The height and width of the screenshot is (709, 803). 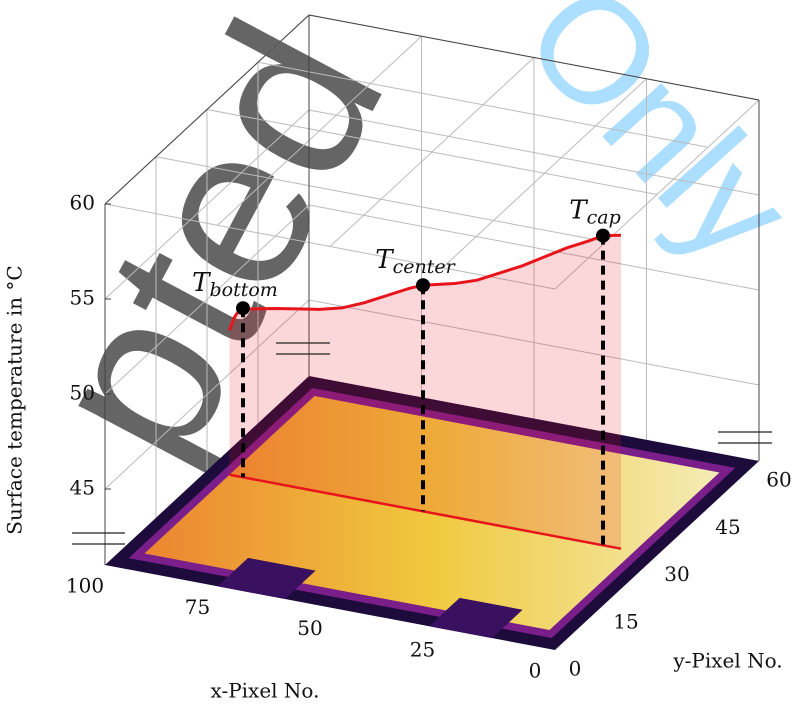 What do you see at coordinates (244, 290) in the screenshot?
I see `annotation-subscript: bottom` at bounding box center [244, 290].